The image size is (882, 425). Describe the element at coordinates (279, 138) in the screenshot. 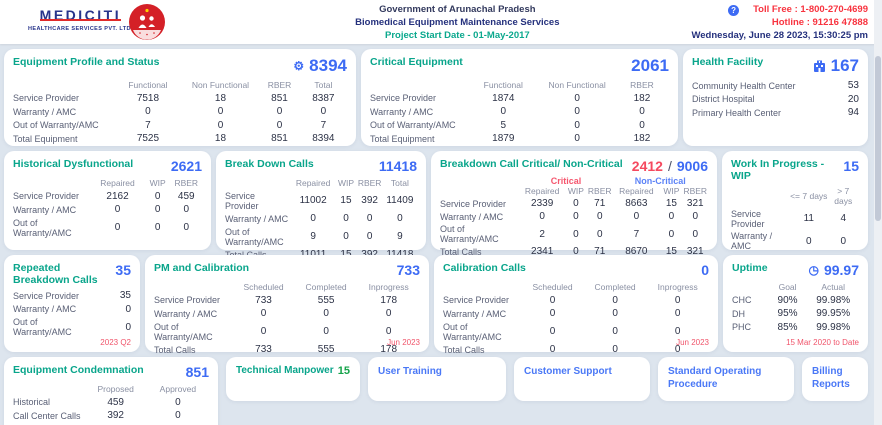

I see `cell-value: 851` at that location.